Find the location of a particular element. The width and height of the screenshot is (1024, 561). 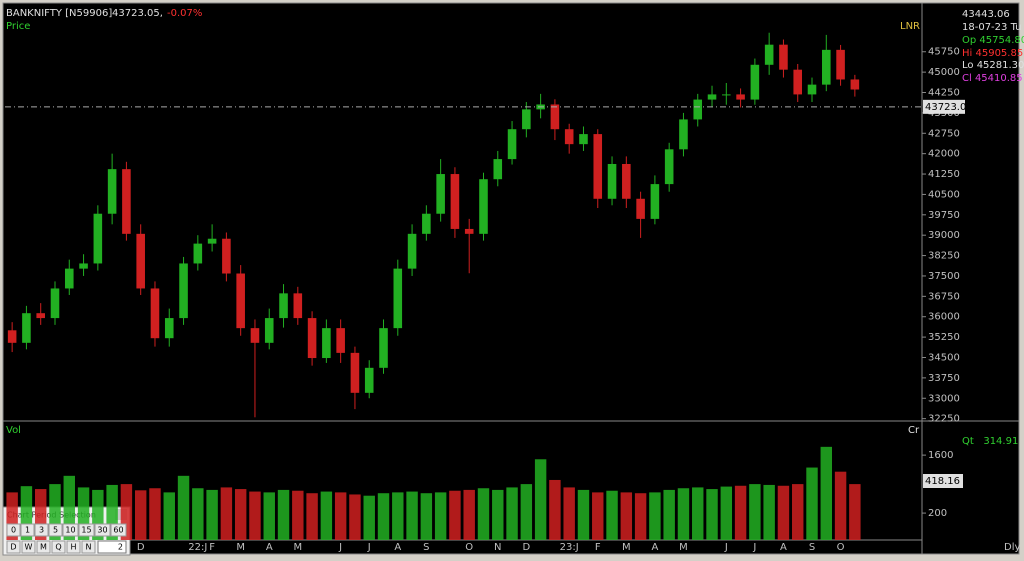

y-tick-label: 36000 is located at coordinates (944, 317).